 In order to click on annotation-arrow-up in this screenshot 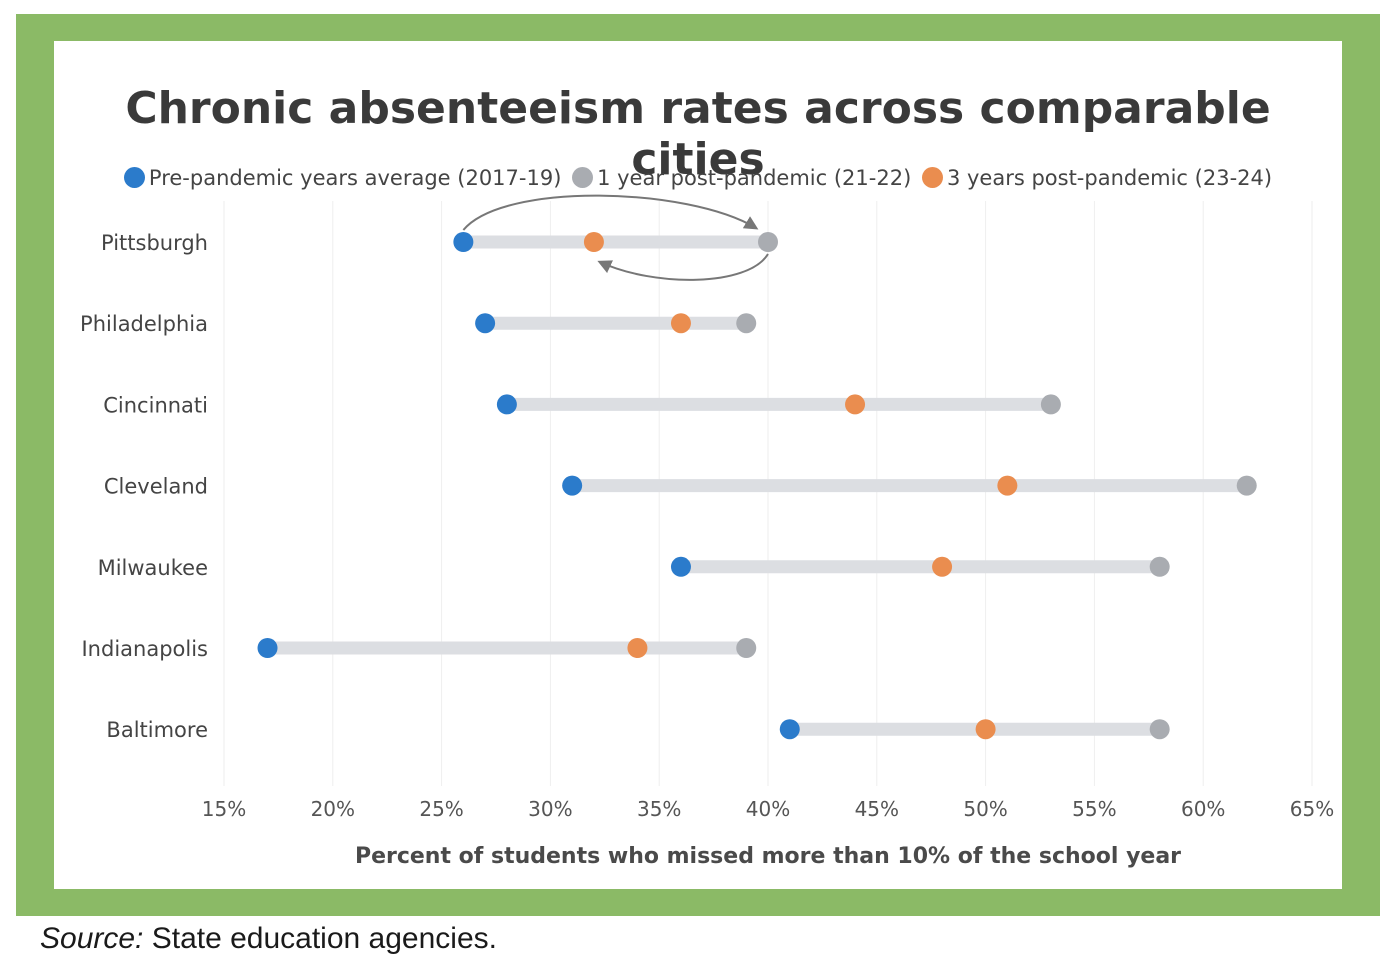, I will do `click(610, 212)`.